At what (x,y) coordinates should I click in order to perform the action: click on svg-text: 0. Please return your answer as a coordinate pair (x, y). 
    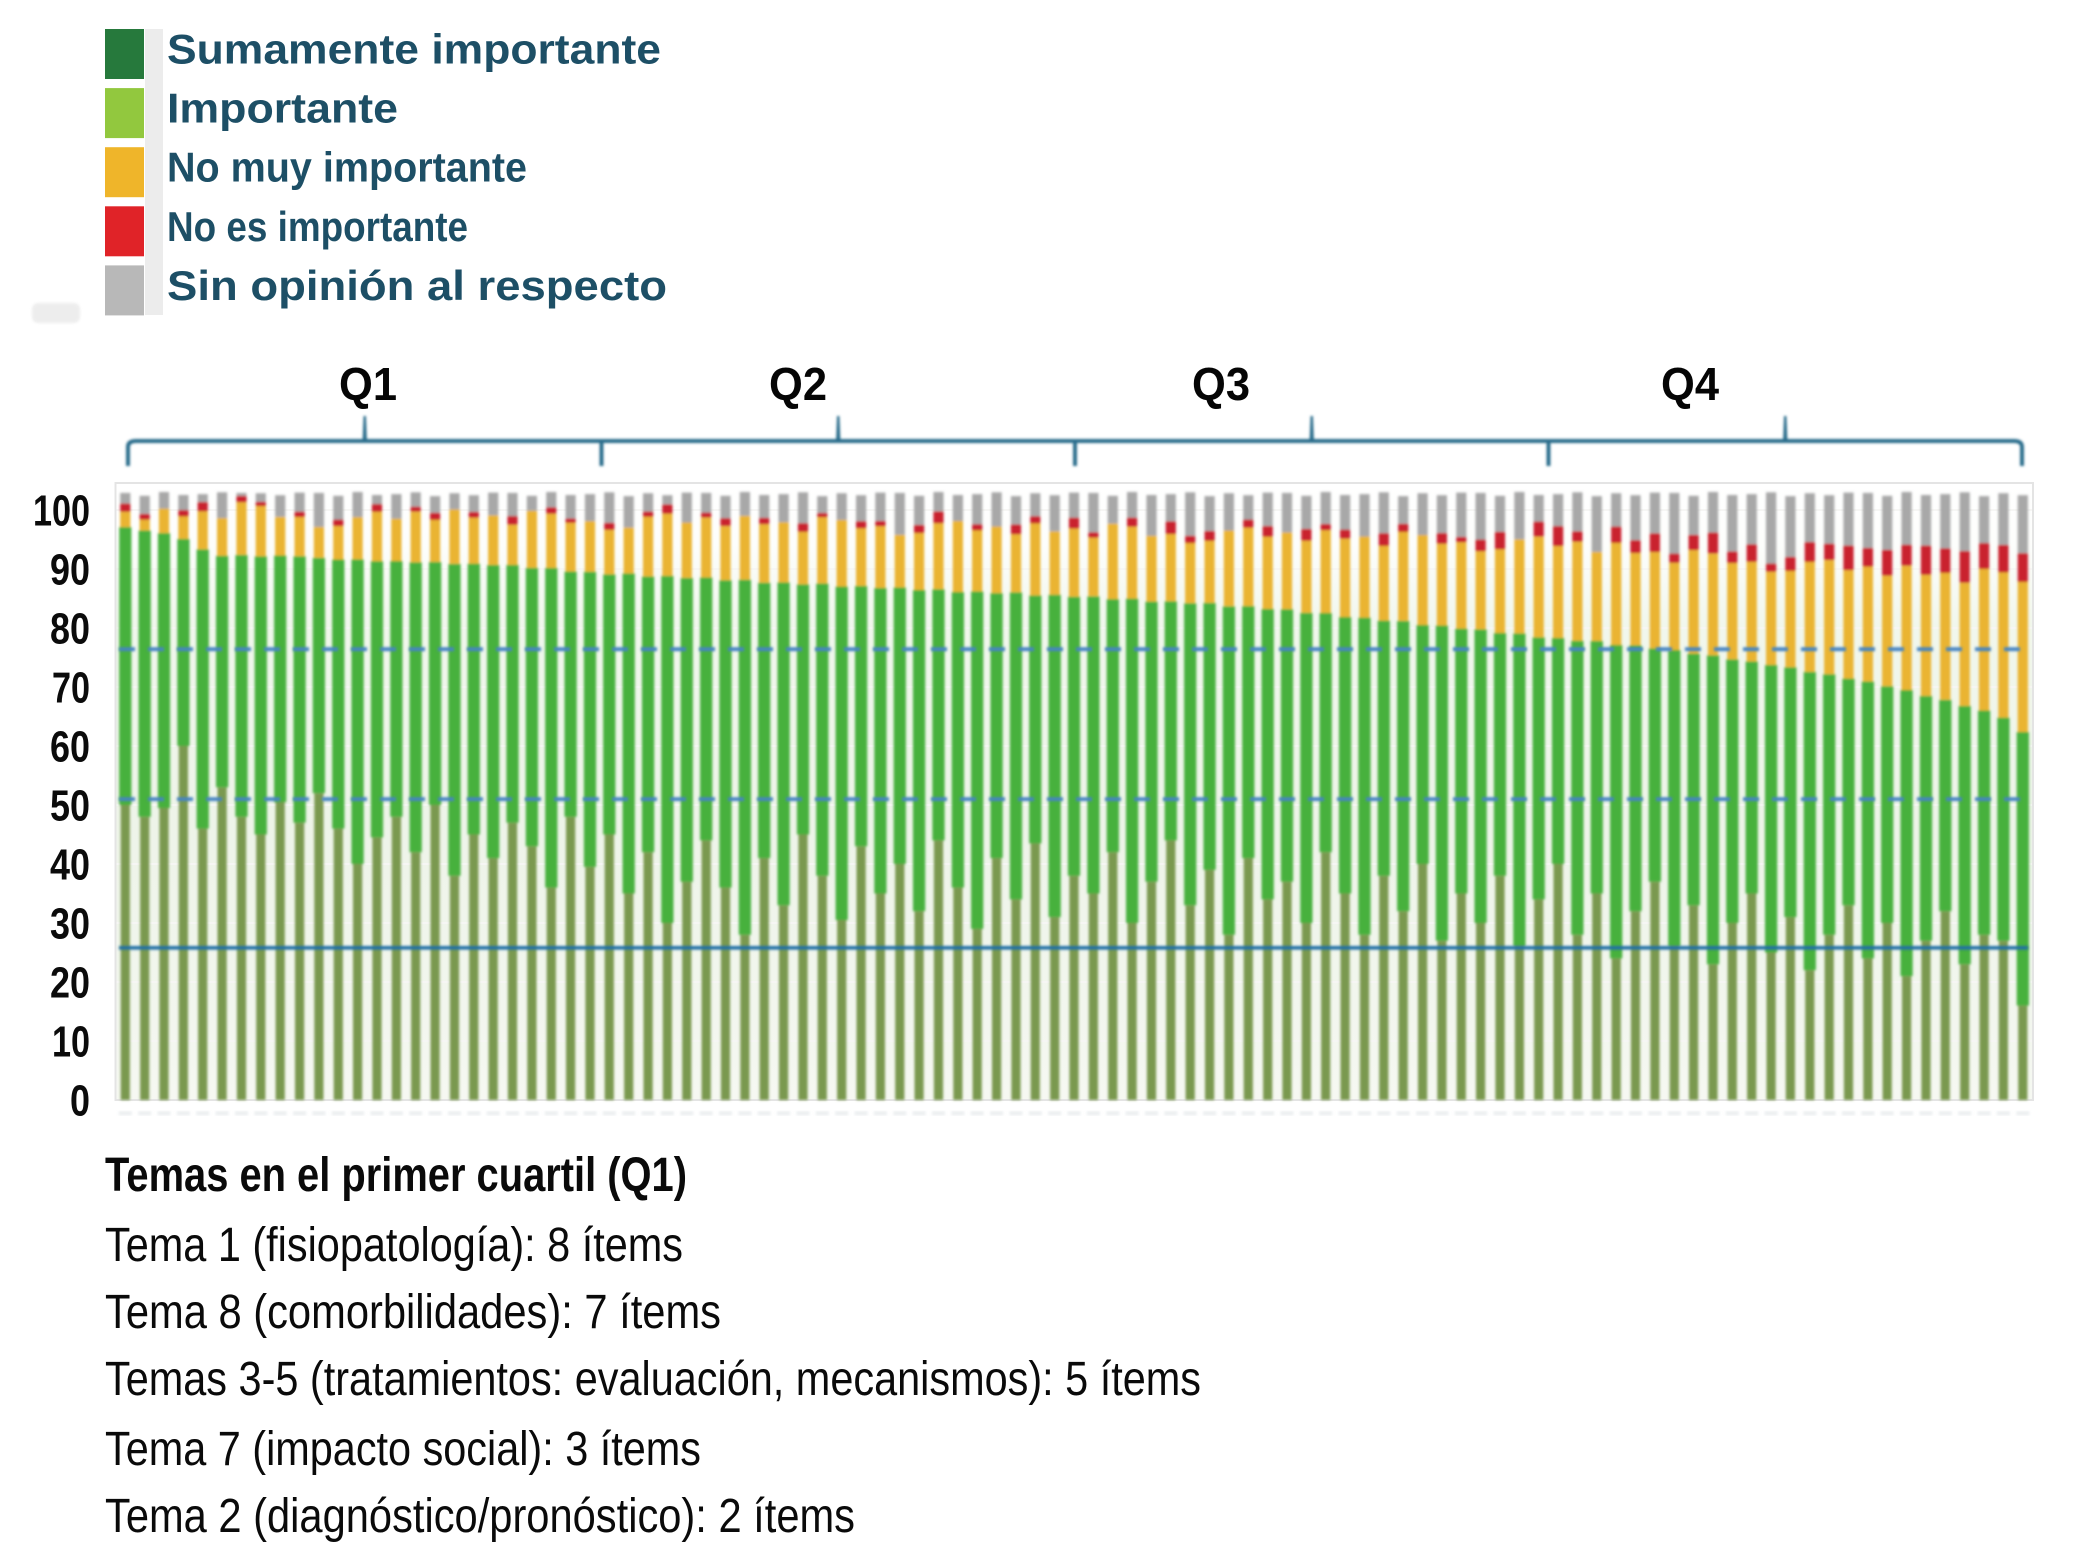
    Looking at the image, I should click on (80, 1101).